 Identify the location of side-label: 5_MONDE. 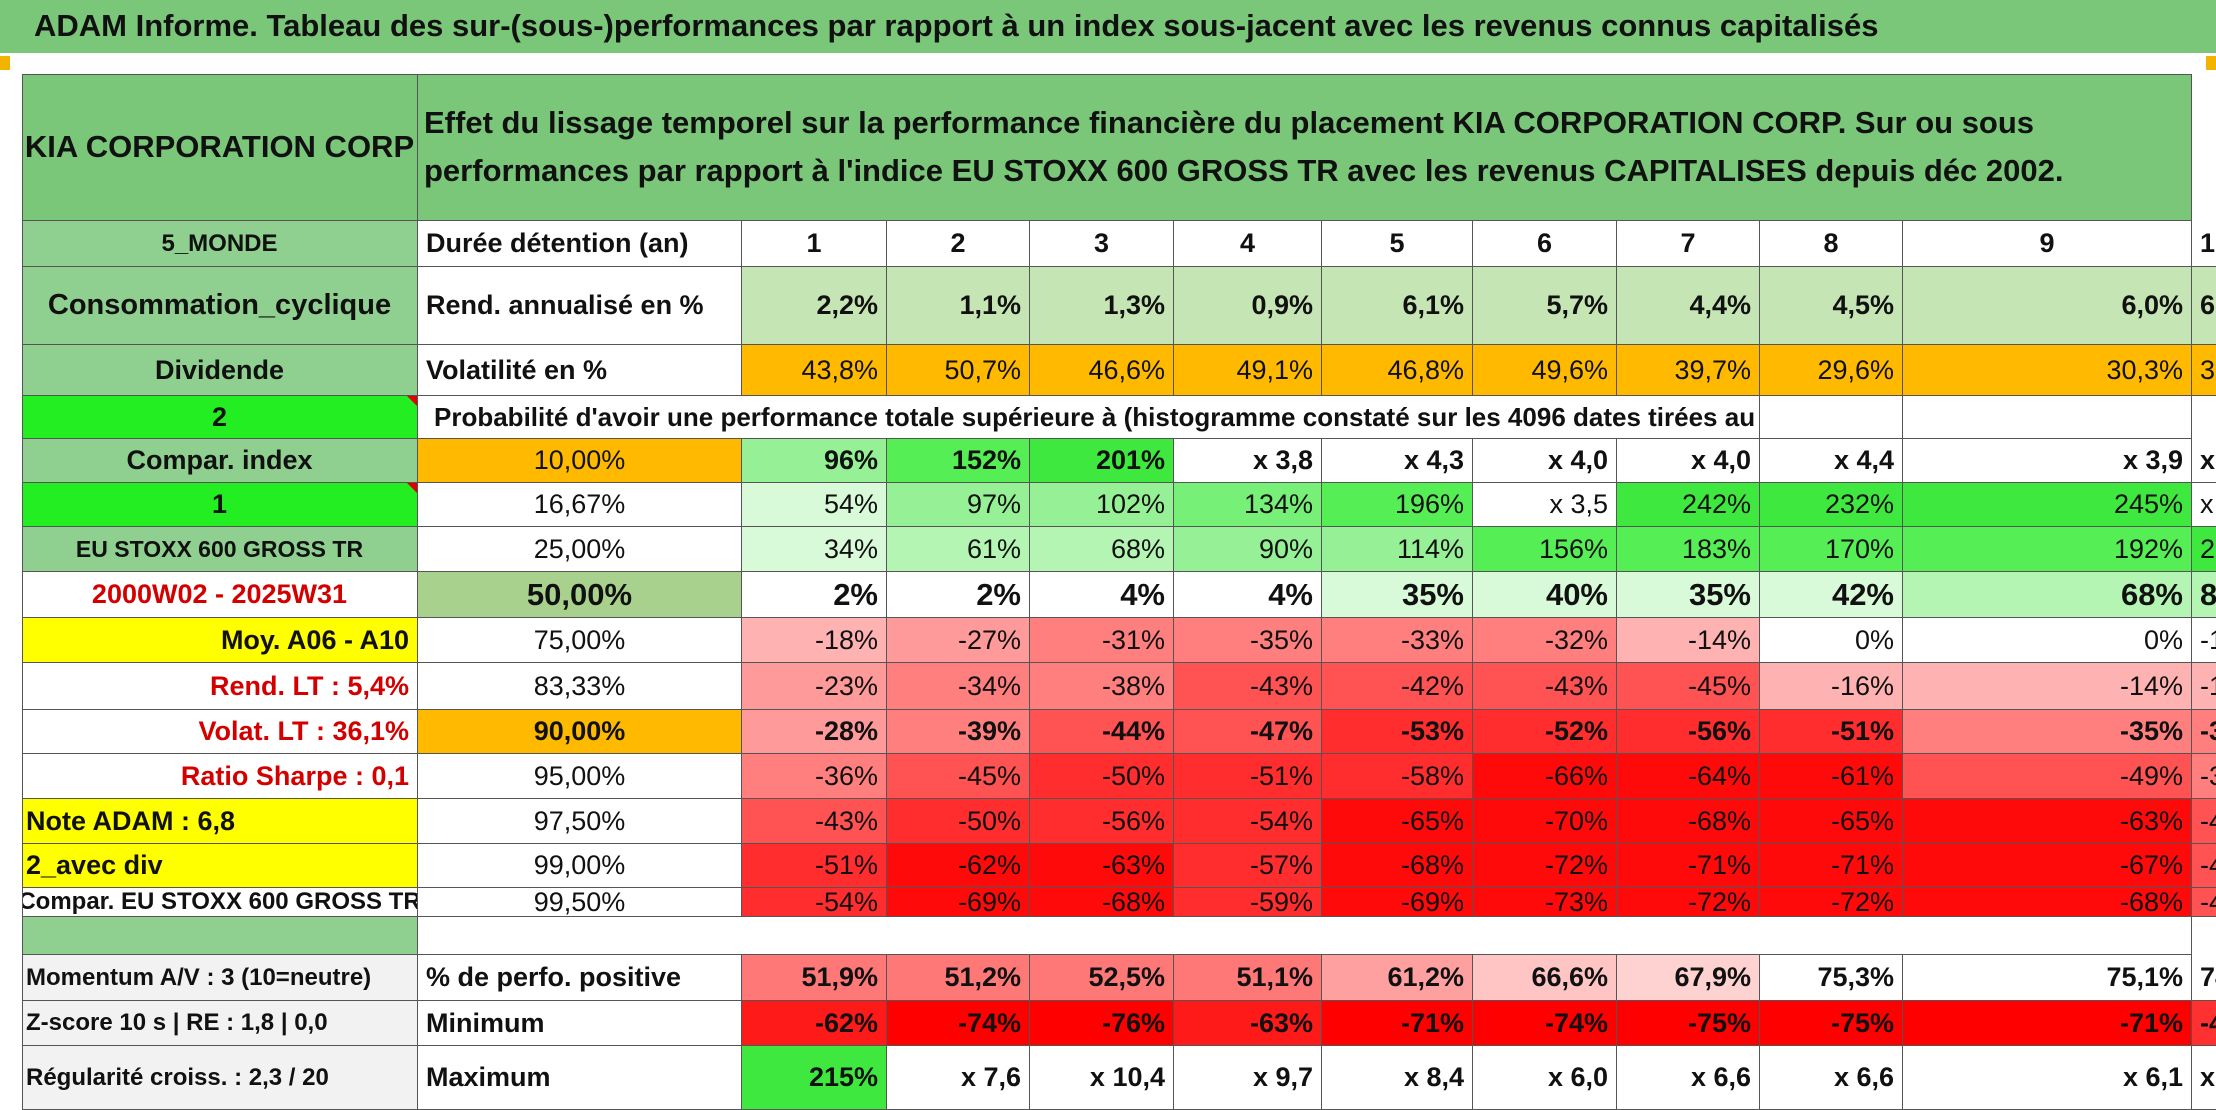
(220, 244).